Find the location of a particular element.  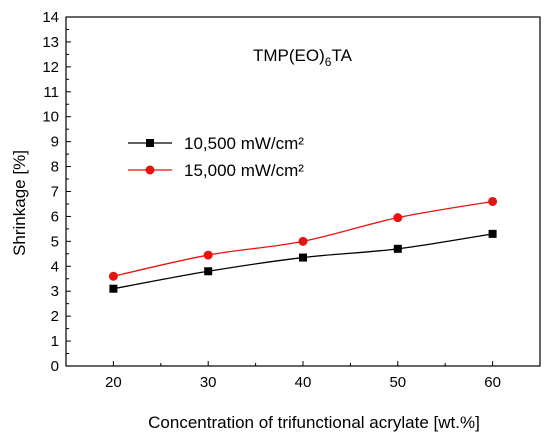

x-tick-label: 30 is located at coordinates (208, 382).